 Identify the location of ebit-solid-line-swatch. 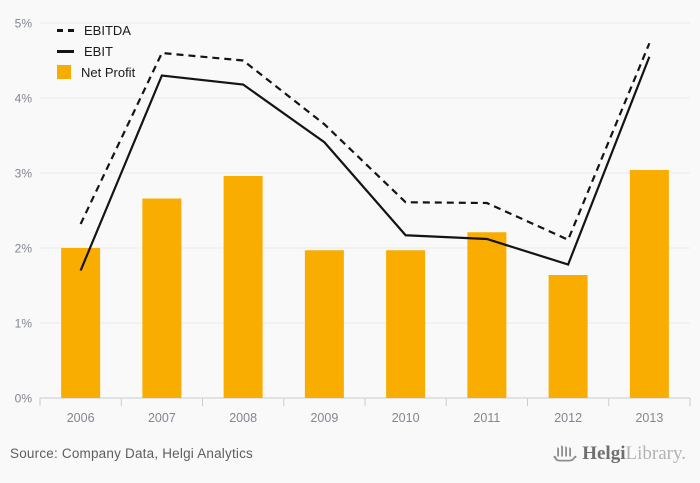
(65, 51).